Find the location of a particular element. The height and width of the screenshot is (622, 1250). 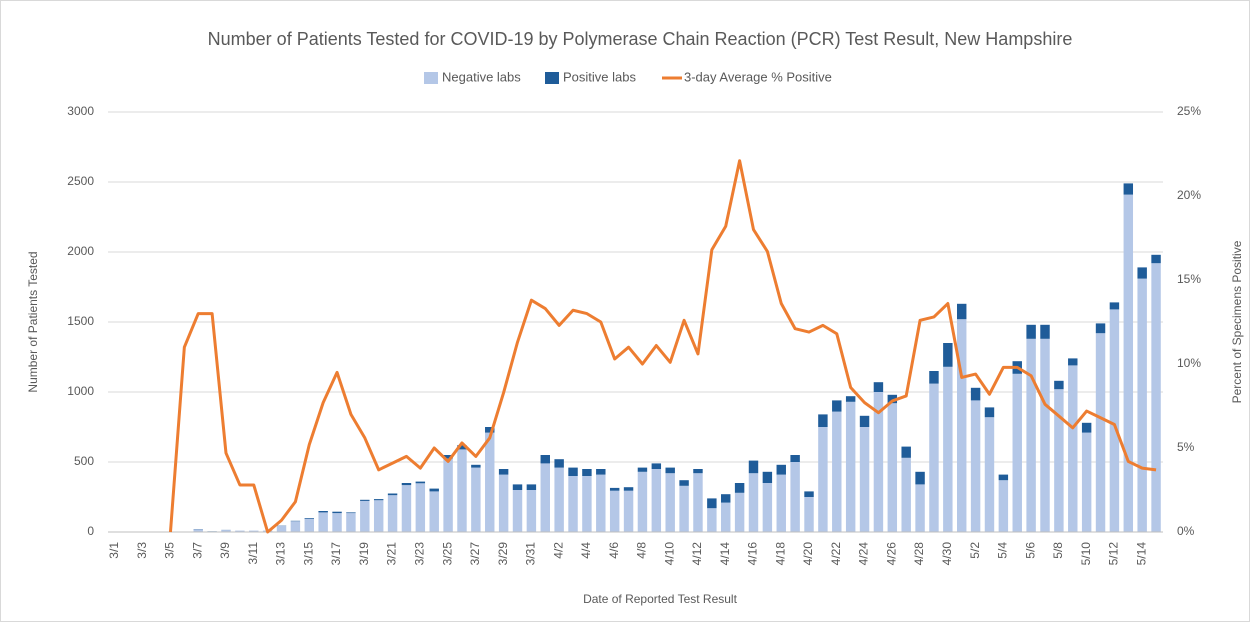

x-tick-label: 4/20 is located at coordinates (808, 554).